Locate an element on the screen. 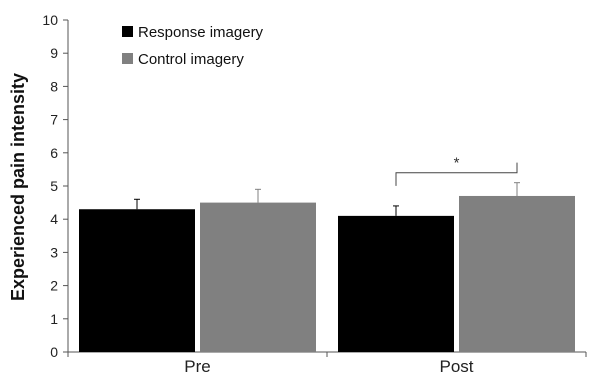 The image size is (590, 377). significance-annotations: * is located at coordinates (456, 170).